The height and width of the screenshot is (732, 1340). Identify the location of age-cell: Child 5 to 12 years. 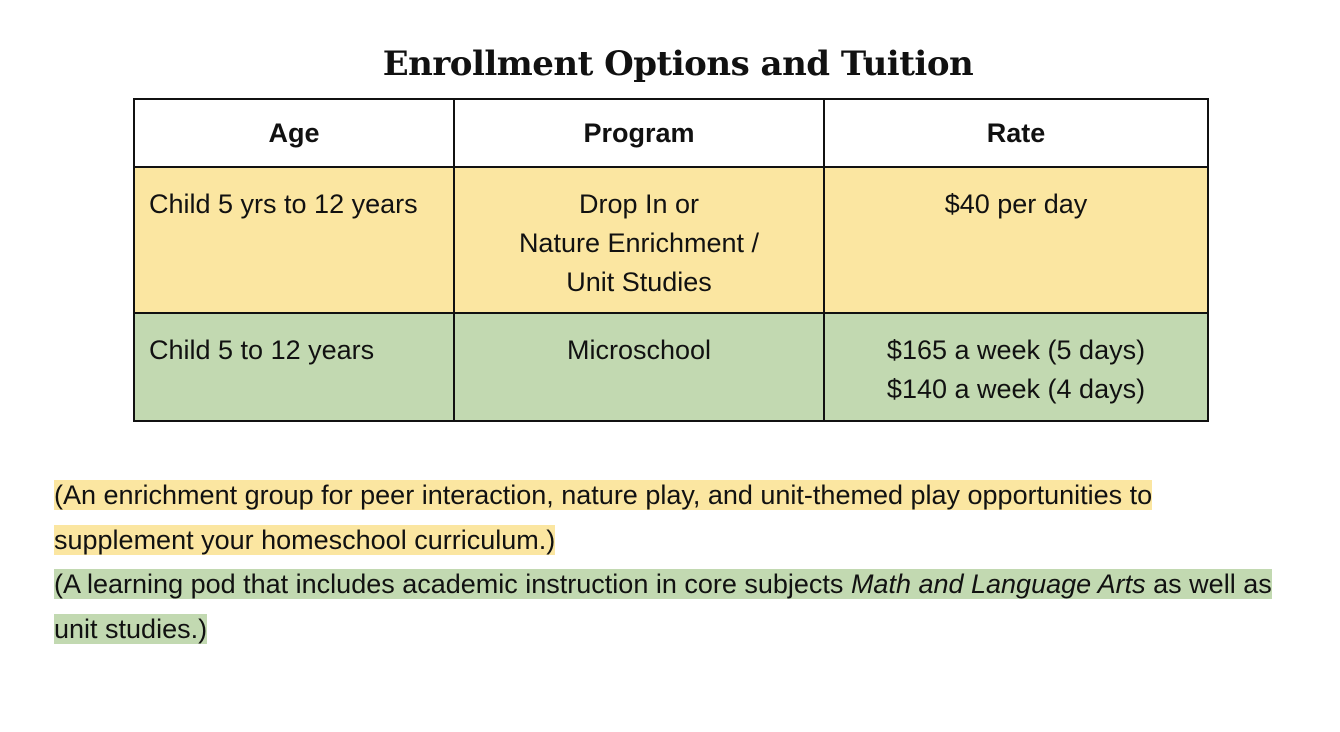
(294, 367).